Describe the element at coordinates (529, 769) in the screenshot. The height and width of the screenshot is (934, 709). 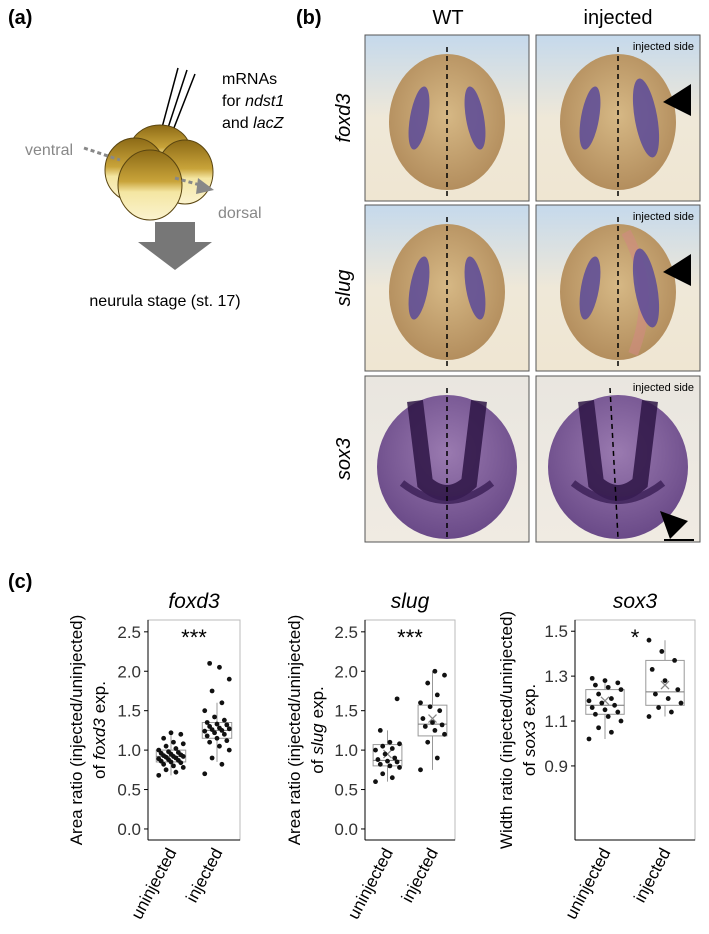
I see `y-axis-label: of` at that location.